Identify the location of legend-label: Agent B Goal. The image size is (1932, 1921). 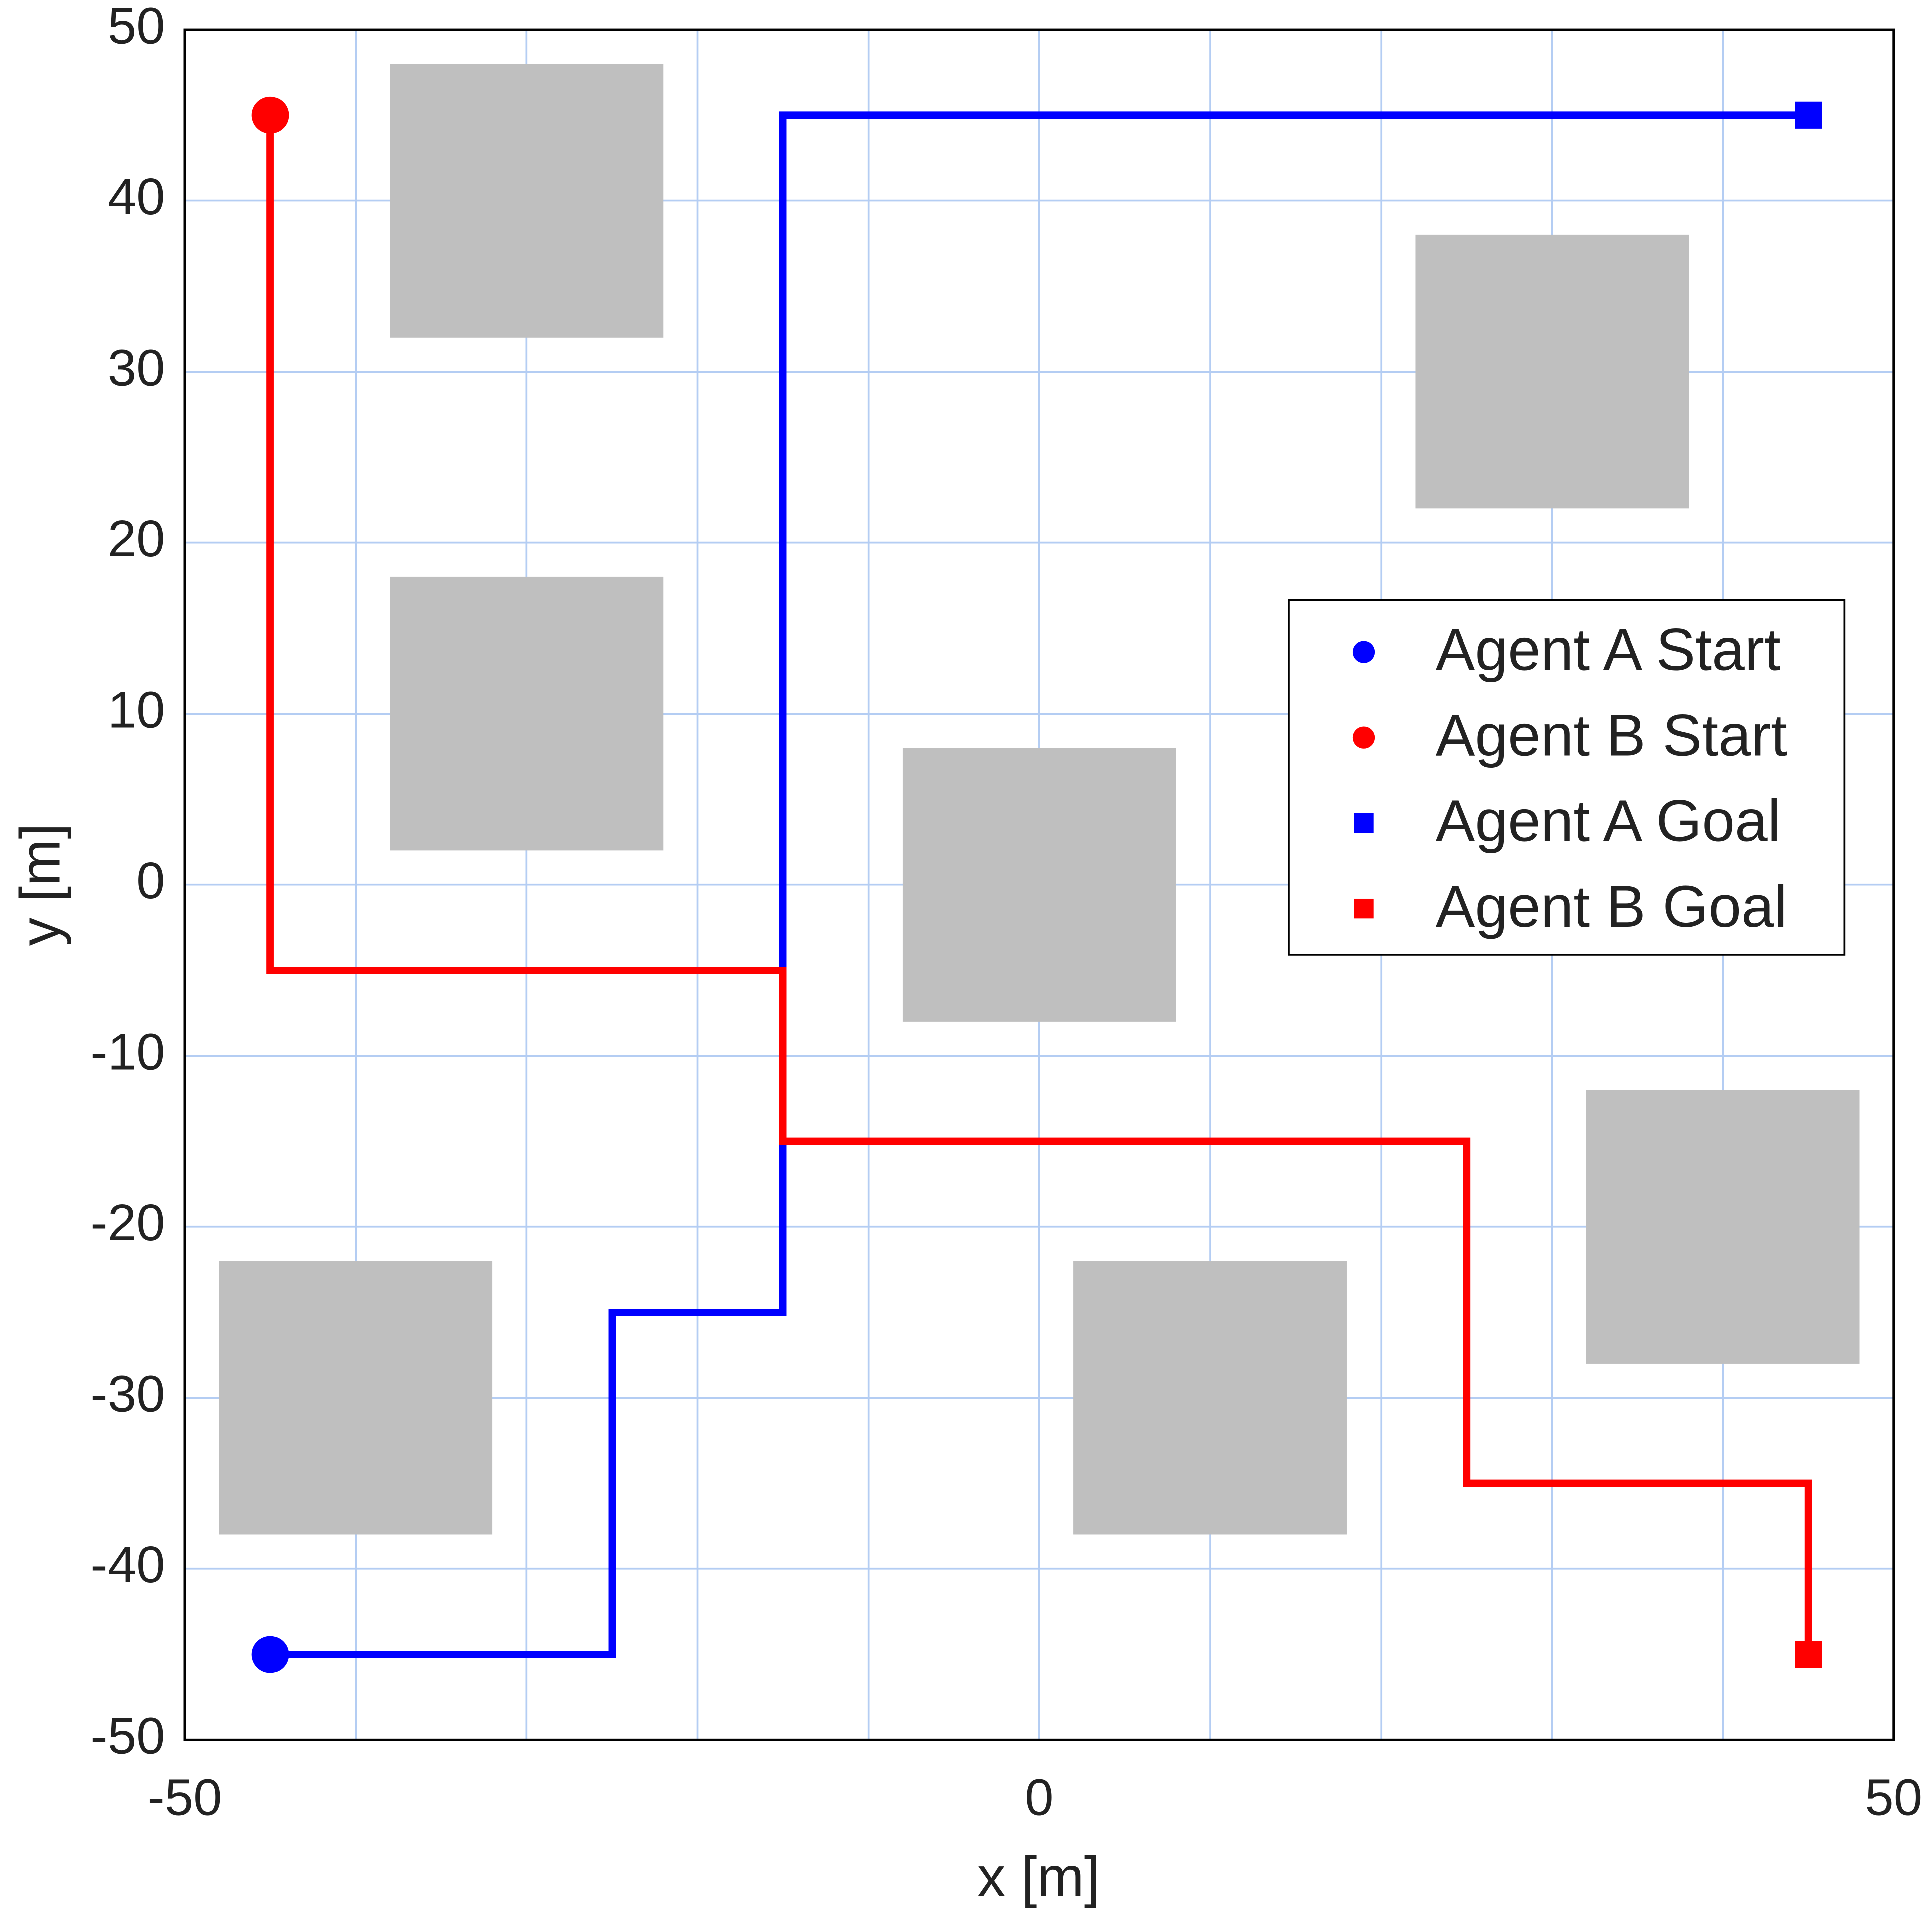
(1611, 907).